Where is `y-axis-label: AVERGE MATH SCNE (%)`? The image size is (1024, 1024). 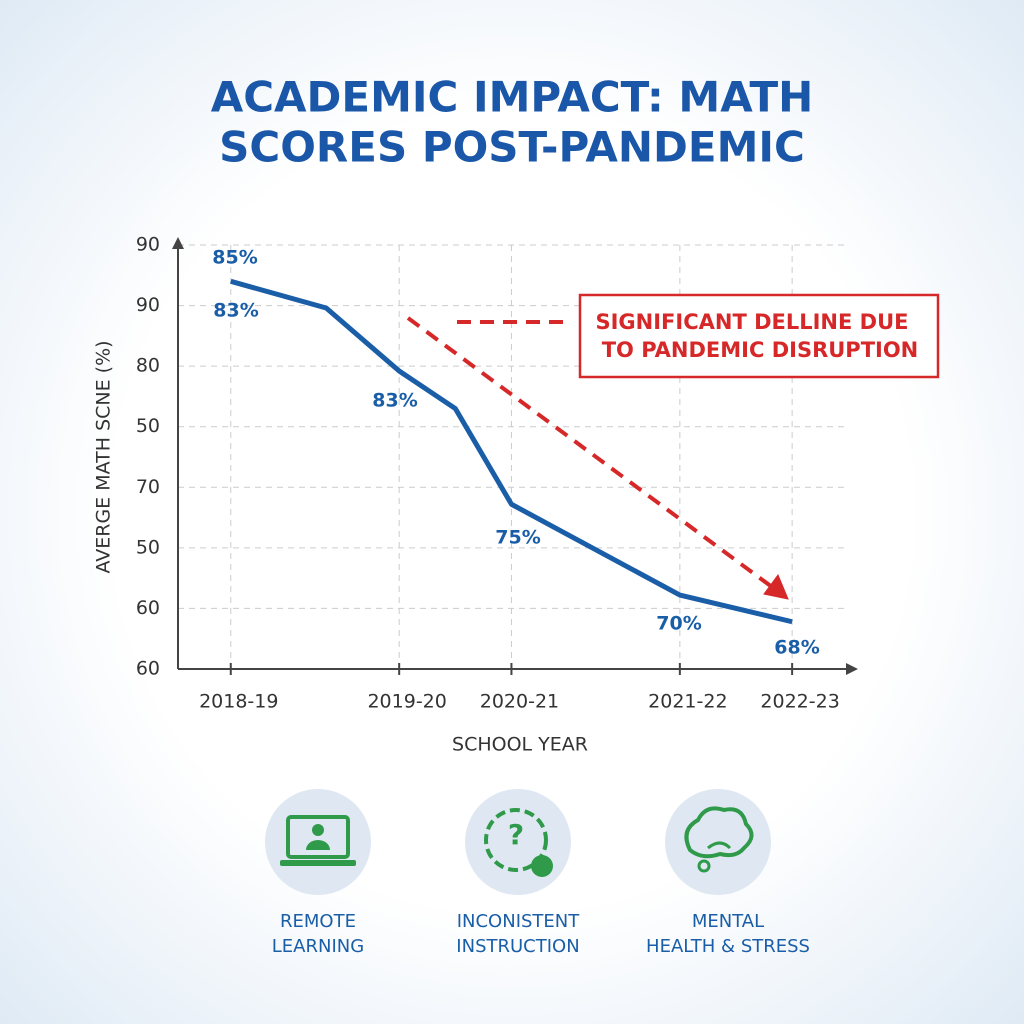 y-axis-label: AVERGE MATH SCNE (%) is located at coordinates (104, 456).